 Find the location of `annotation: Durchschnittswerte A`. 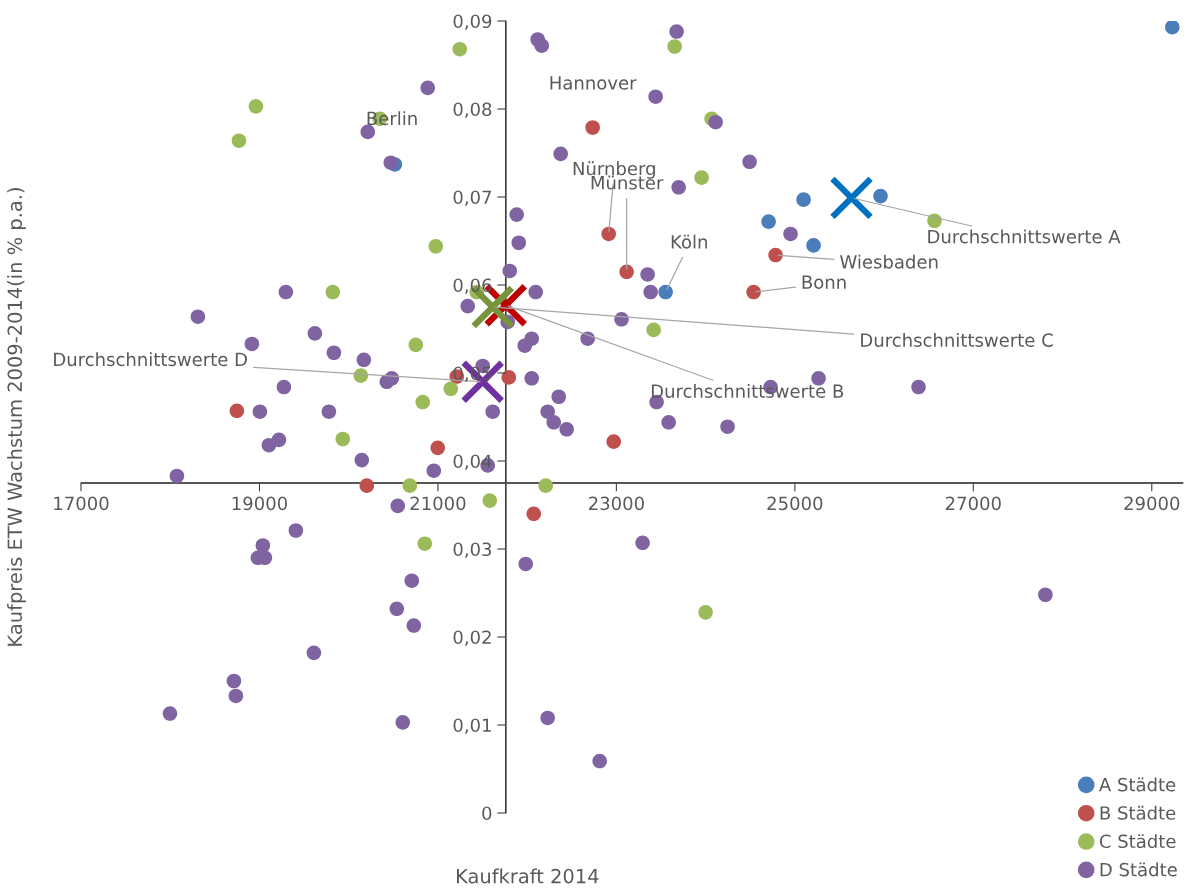

annotation: Durchschnittswerte A is located at coordinates (1024, 236).